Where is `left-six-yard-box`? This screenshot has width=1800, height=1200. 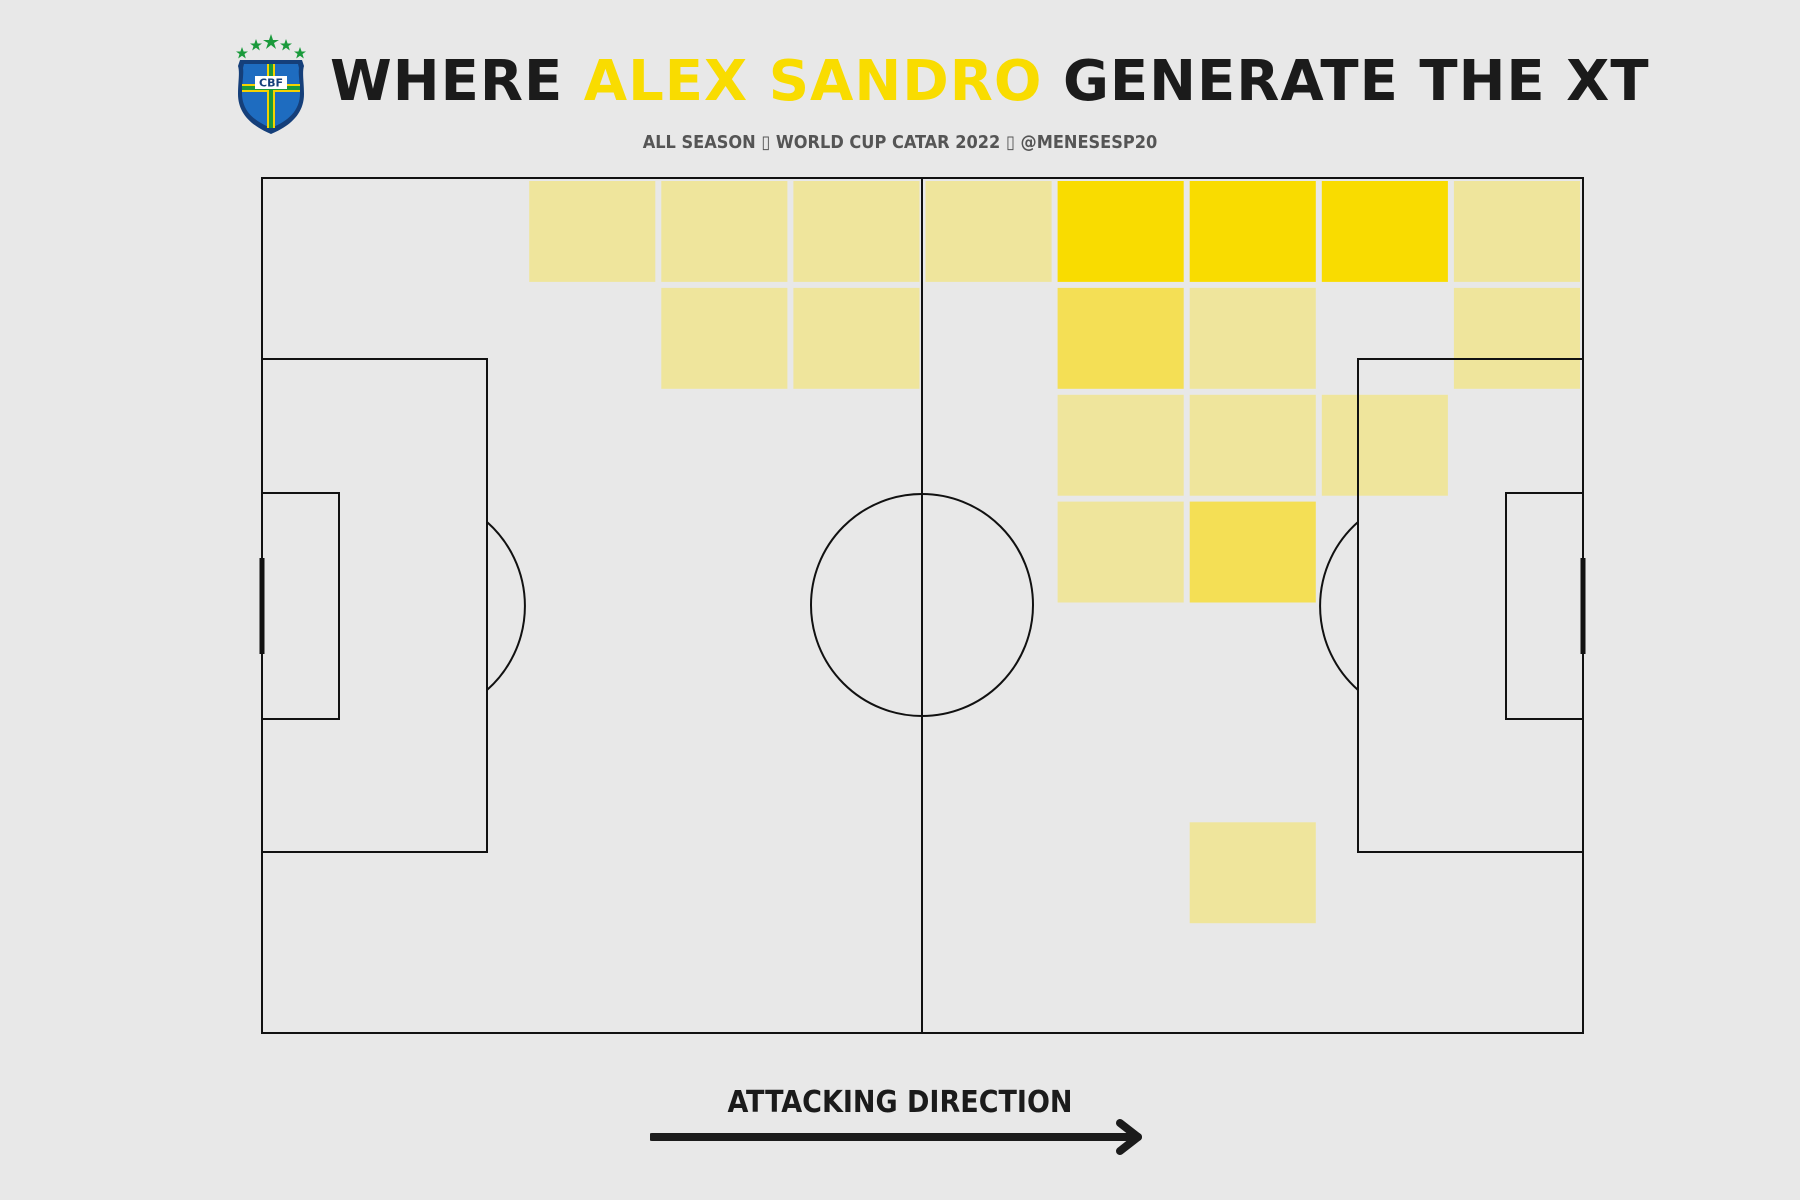
left-six-yard-box is located at coordinates (300, 606).